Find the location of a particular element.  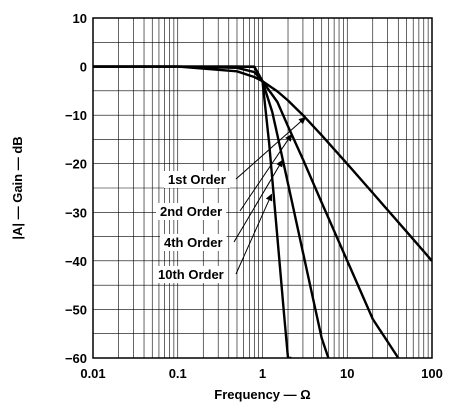

x-tick-label: 1 is located at coordinates (262, 373).